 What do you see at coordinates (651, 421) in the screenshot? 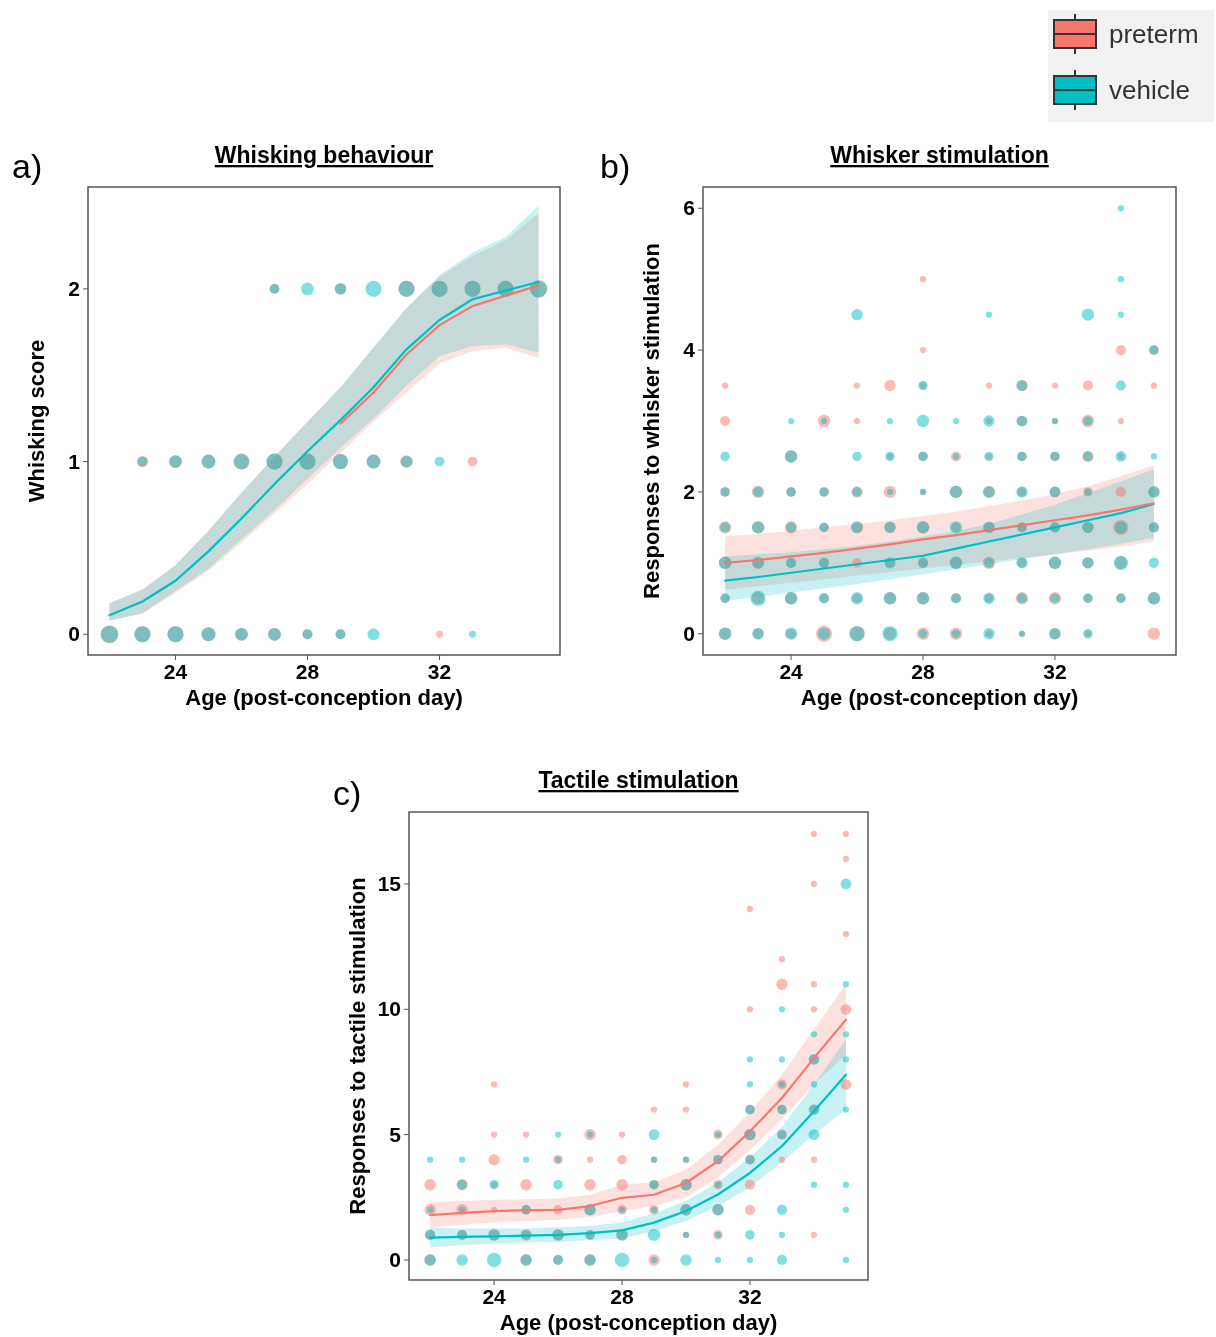
I see `y-axis-title: Responses to whisker stimulation` at bounding box center [651, 421].